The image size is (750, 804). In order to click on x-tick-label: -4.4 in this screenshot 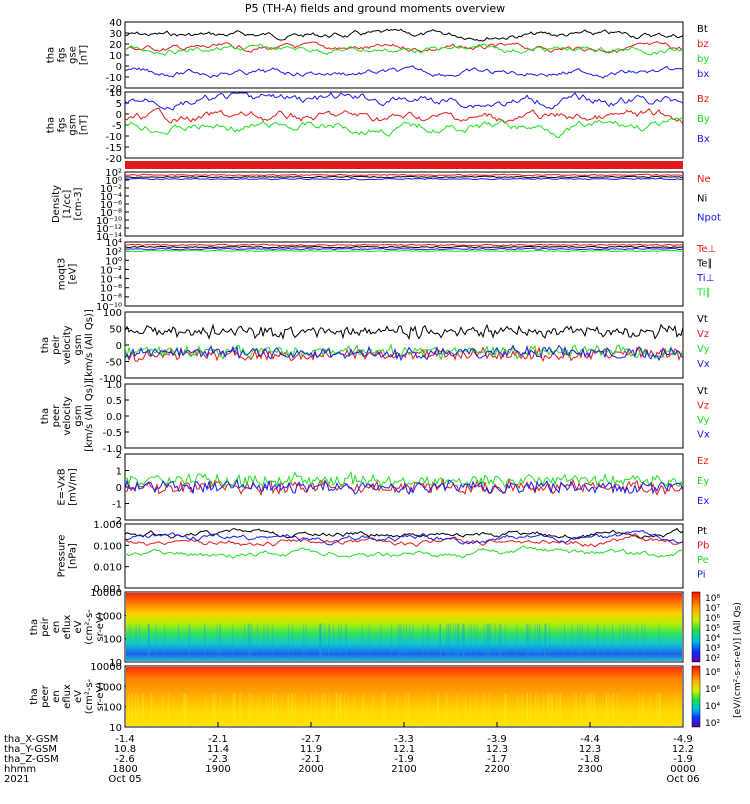, I will do `click(590, 739)`.